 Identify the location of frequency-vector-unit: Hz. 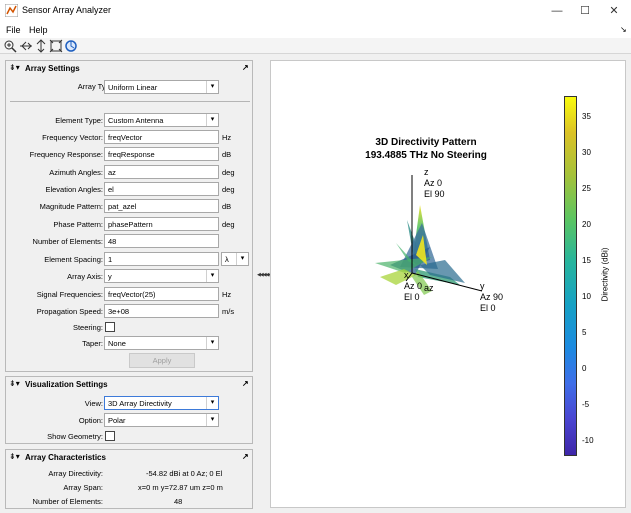
(227, 137).